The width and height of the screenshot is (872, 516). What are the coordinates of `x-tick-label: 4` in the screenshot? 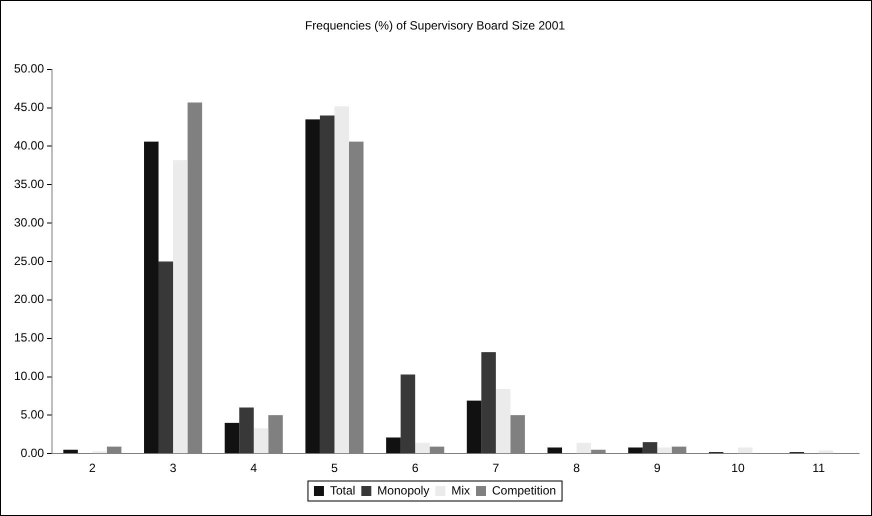 It's located at (254, 468).